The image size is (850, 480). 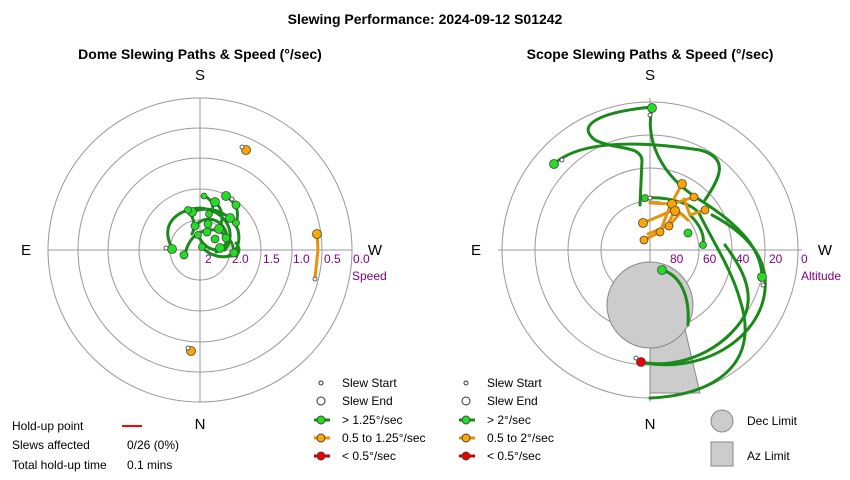 What do you see at coordinates (48, 426) in the screenshot?
I see `holdup-point-label: Hold-up point` at bounding box center [48, 426].